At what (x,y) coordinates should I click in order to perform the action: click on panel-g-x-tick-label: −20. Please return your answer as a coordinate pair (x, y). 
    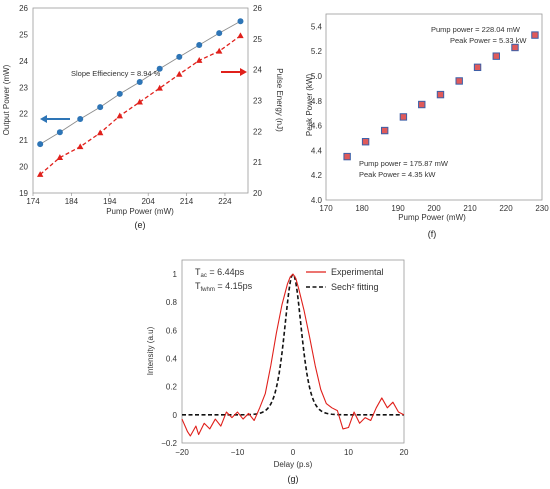
    Looking at the image, I should click on (182, 452).